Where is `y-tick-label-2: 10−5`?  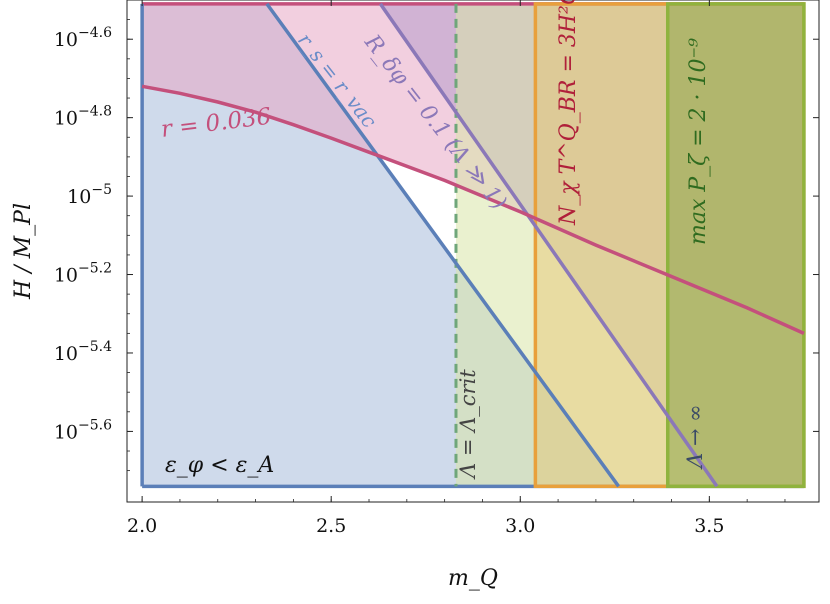 y-tick-label-2: 10−5 is located at coordinates (89, 195).